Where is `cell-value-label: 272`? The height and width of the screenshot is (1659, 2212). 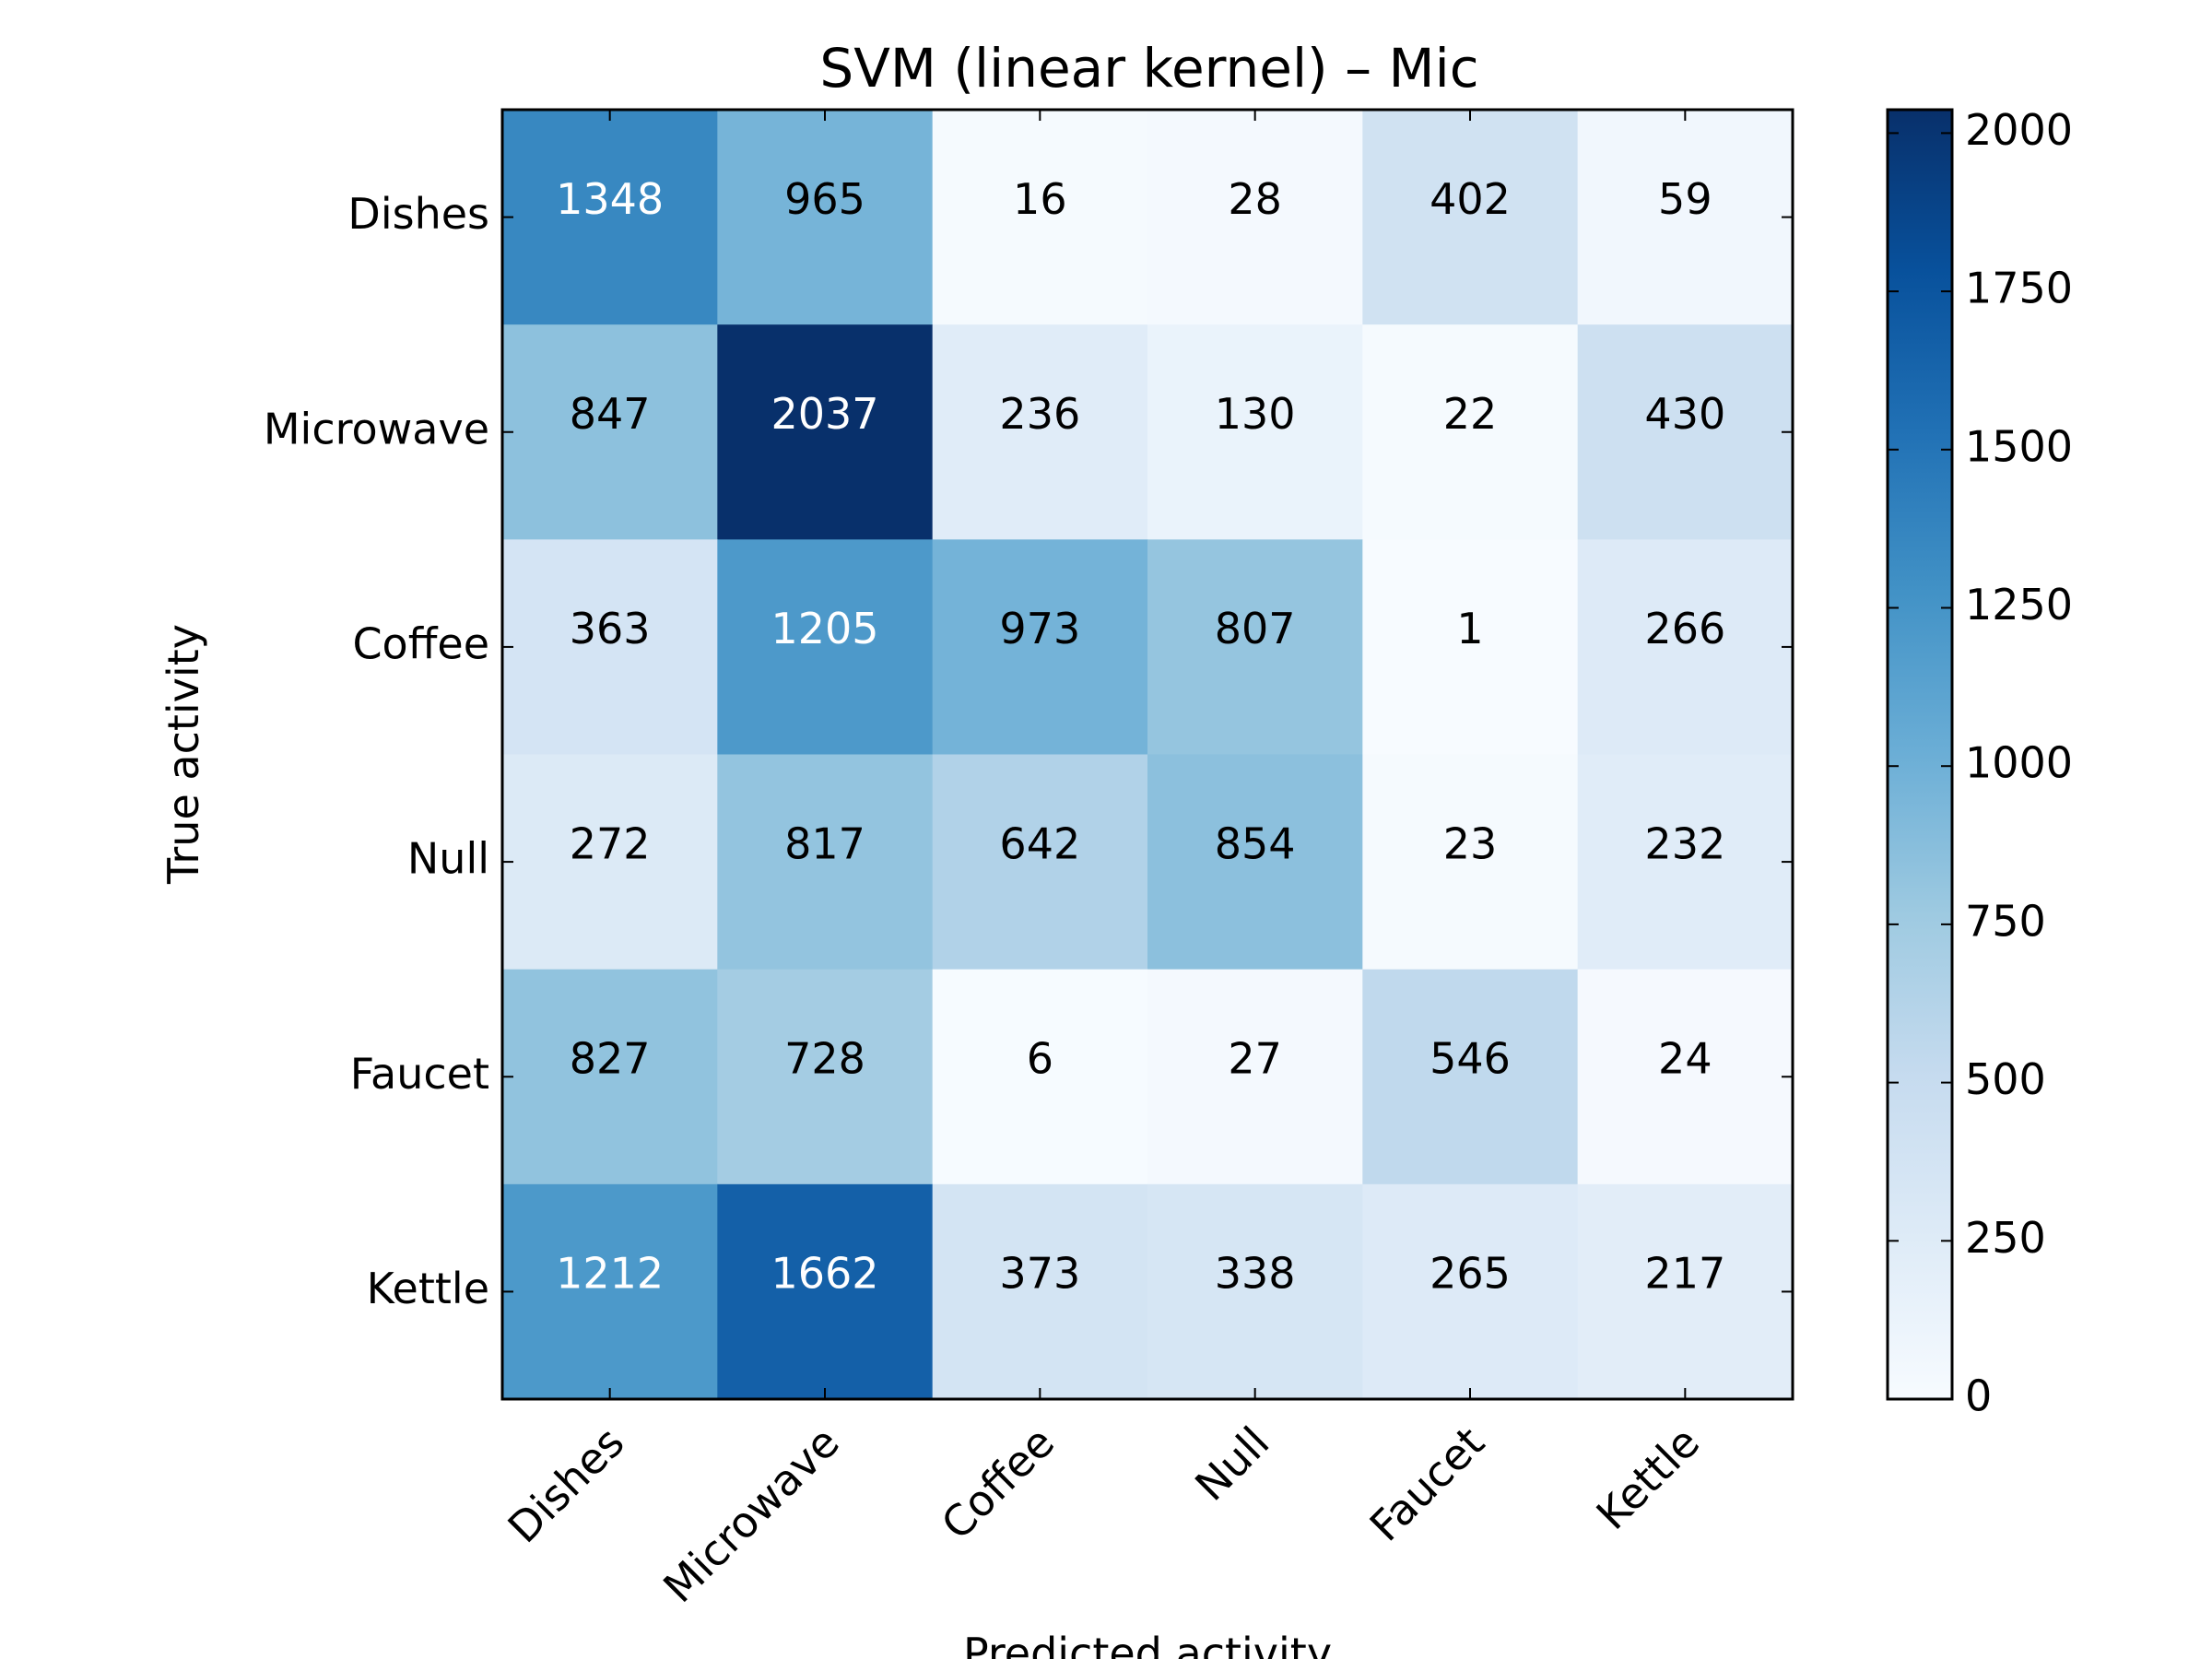 cell-value-label: 272 is located at coordinates (610, 843).